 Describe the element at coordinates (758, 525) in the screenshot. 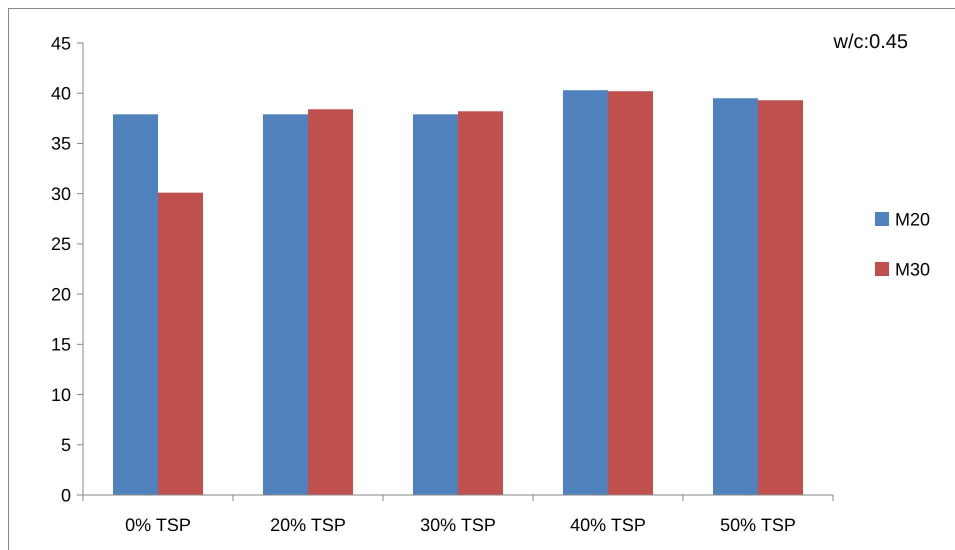

I see `x-tick-label: 50% TSP` at that location.